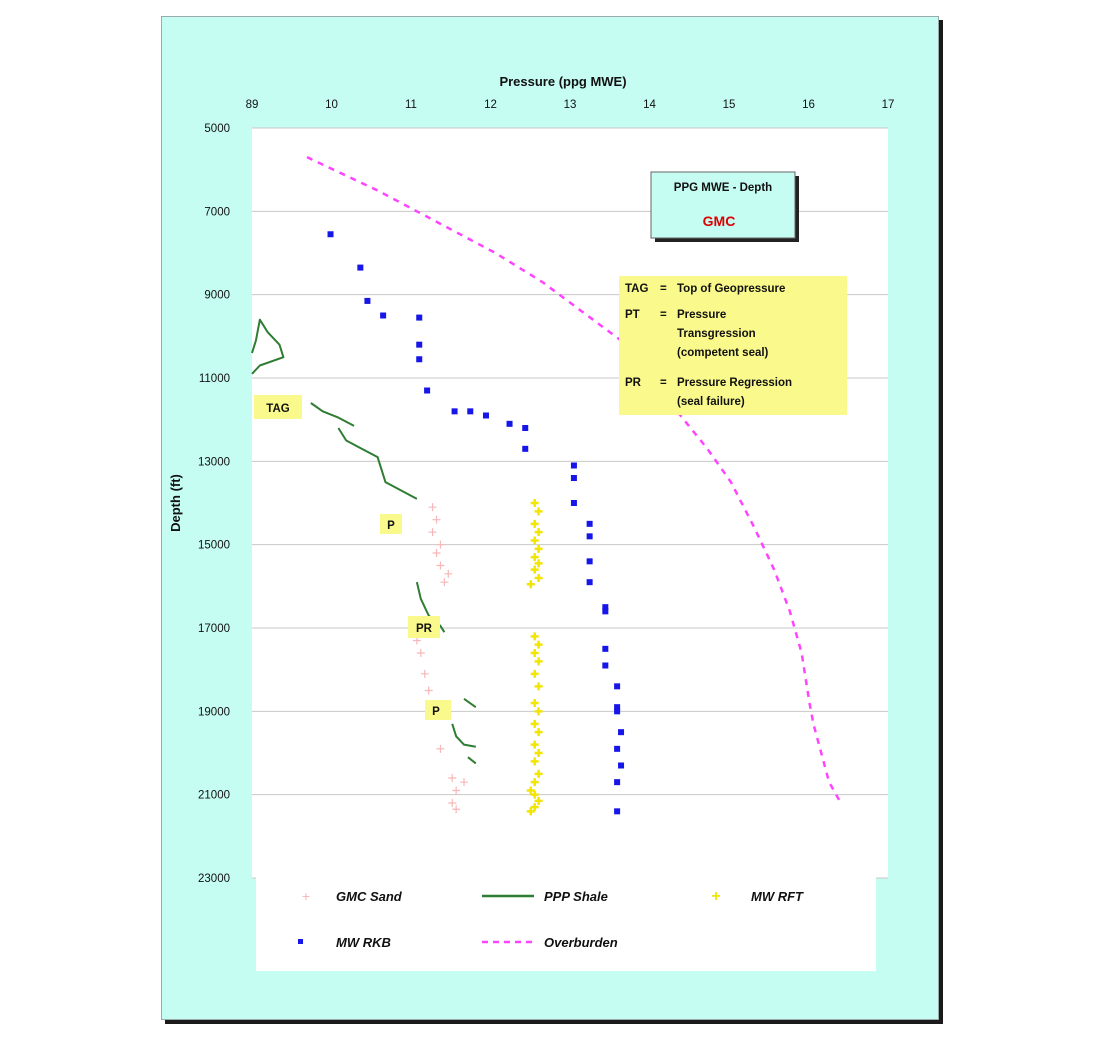 The width and height of the screenshot is (1100, 1040). Describe the element at coordinates (633, 383) in the screenshot. I see `def-pr-key: PR` at that location.